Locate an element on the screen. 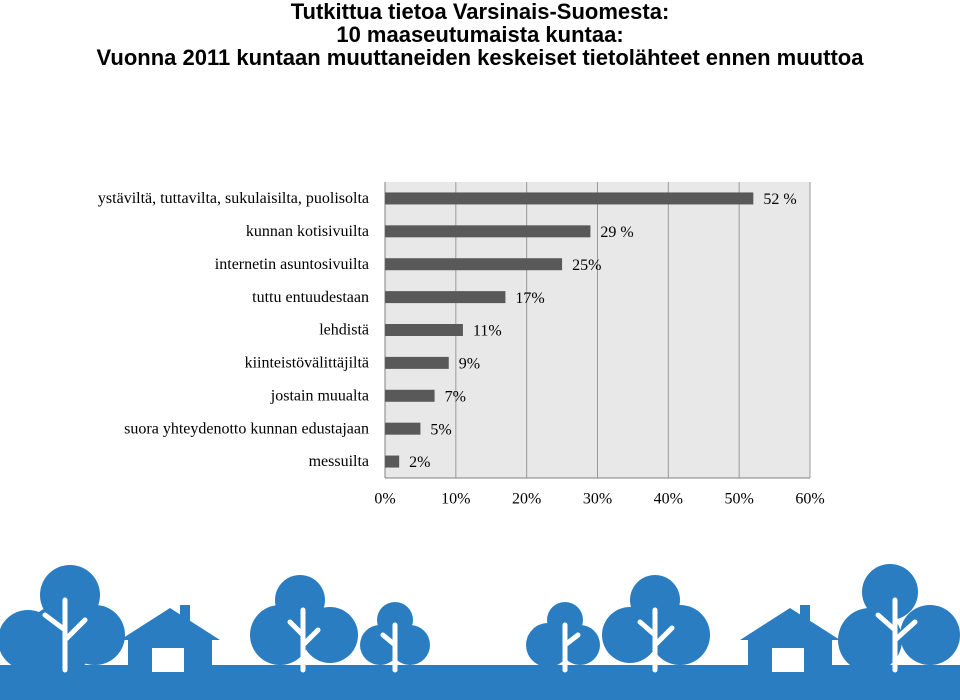 The width and height of the screenshot is (960, 700). value-label: 25% is located at coordinates (586, 265).